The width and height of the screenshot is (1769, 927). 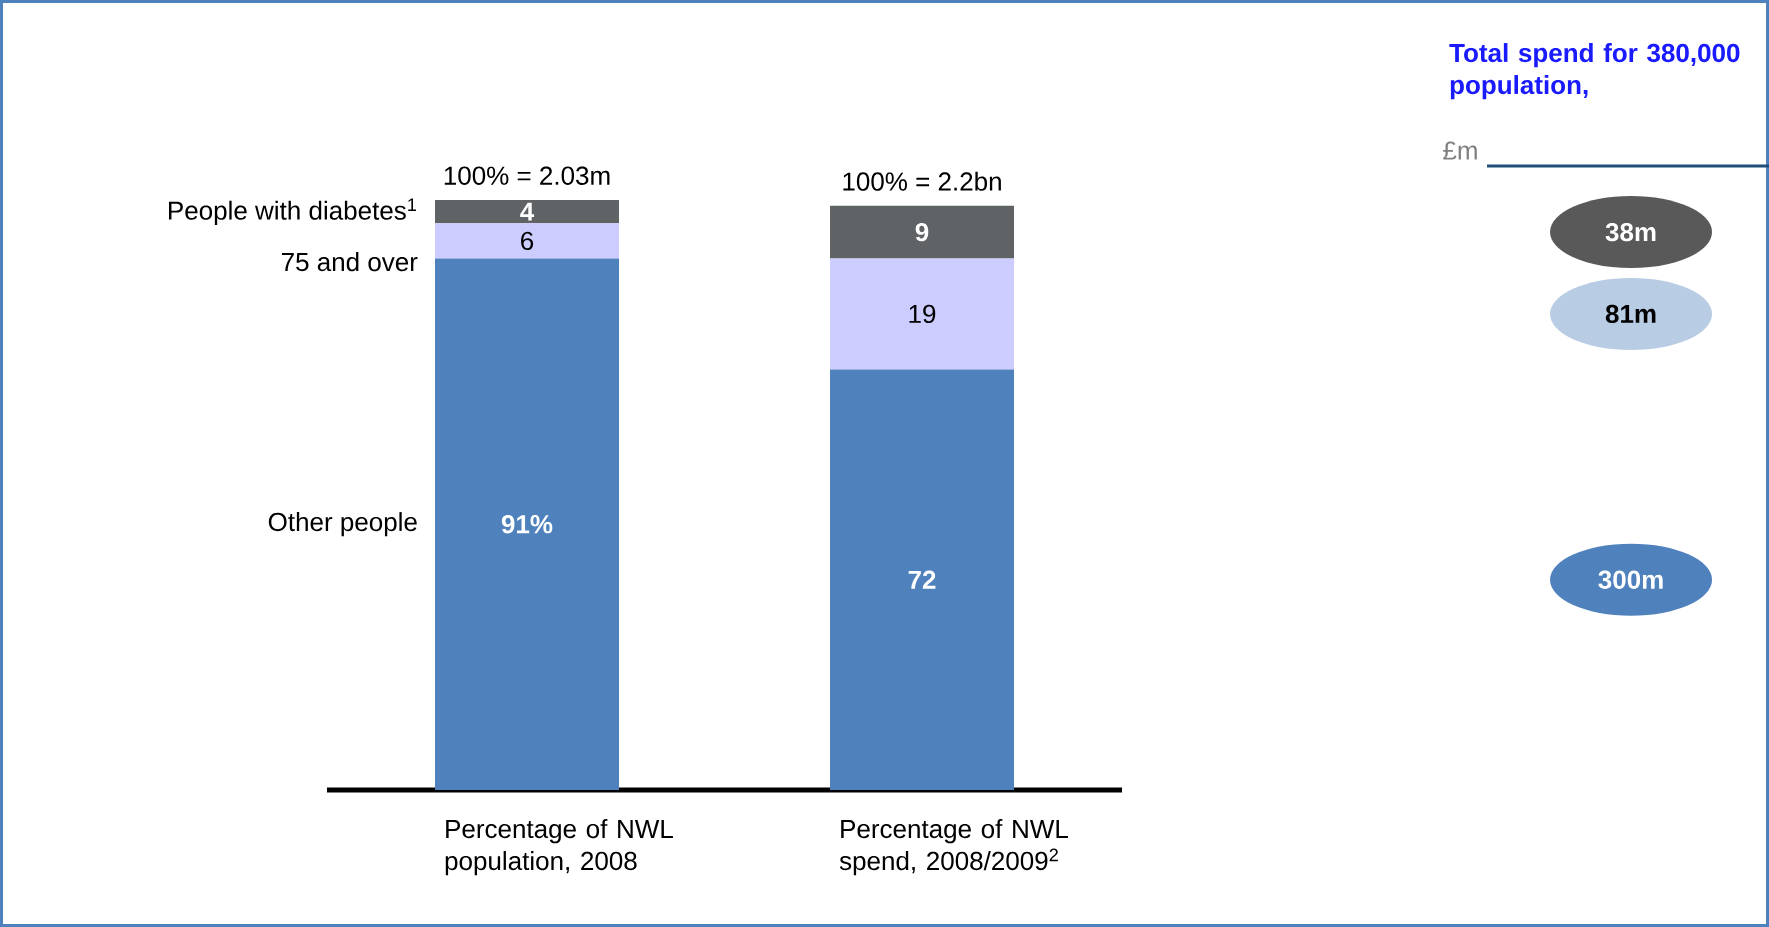 I want to click on data-label: 19, so click(x=922, y=314).